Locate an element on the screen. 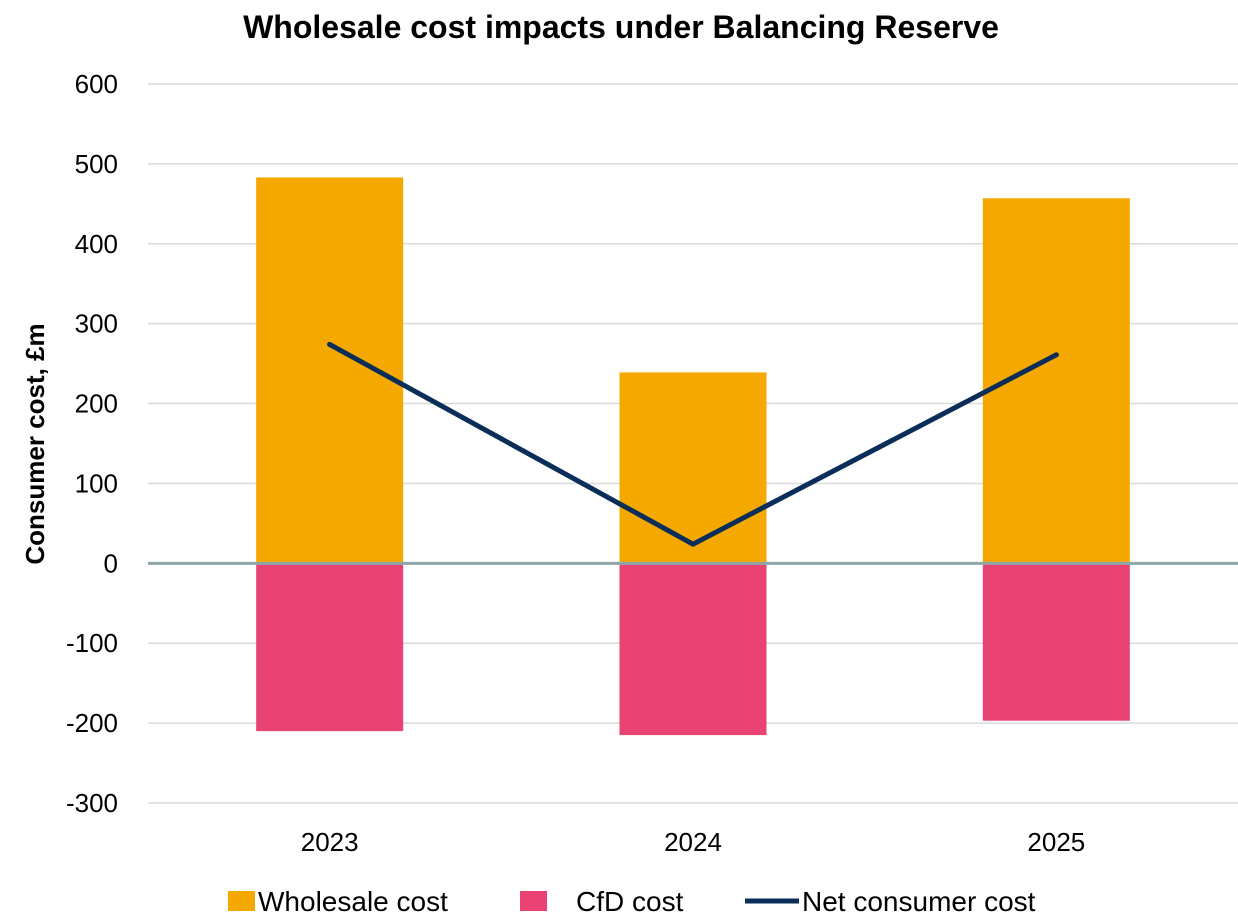 The width and height of the screenshot is (1238, 915). legend: Wholesale cost CfD cost Net consumer cost is located at coordinates (632, 900).